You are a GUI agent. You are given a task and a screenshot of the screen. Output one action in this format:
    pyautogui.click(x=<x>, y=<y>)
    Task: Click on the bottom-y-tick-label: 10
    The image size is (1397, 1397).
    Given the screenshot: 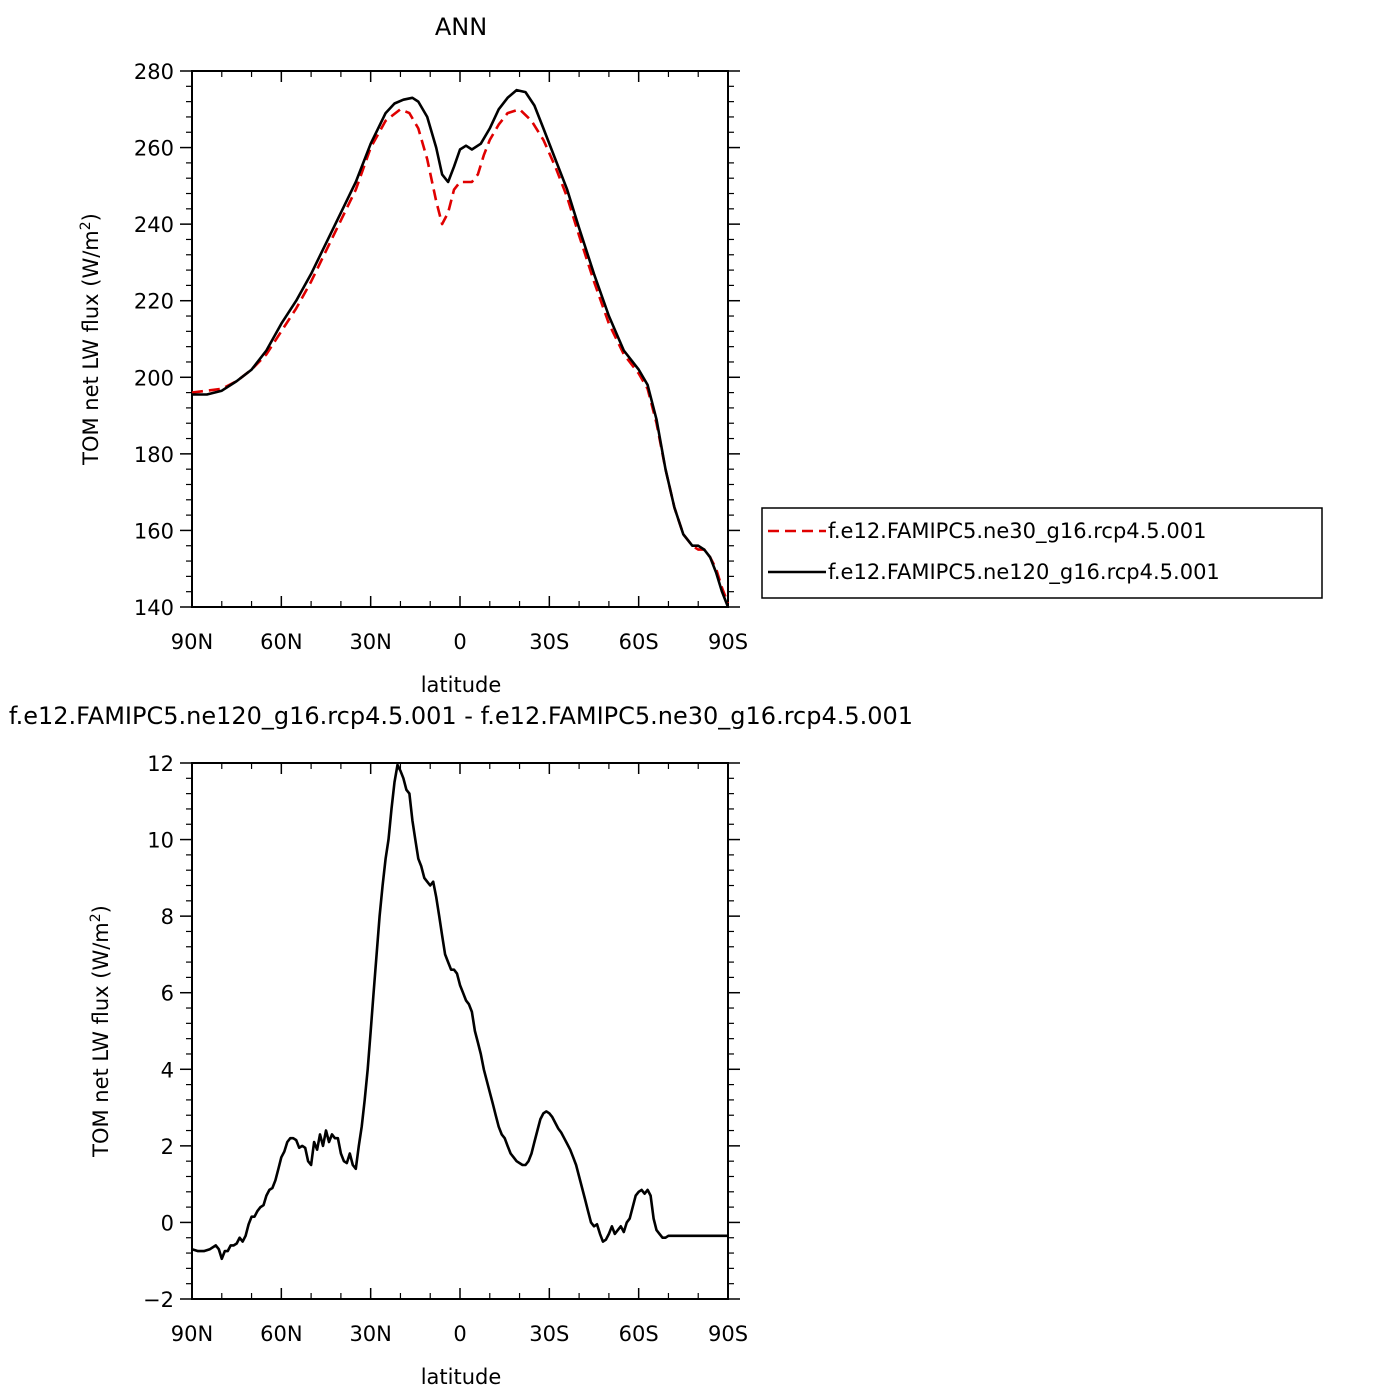 What is the action you would take?
    pyautogui.click(x=160, y=841)
    